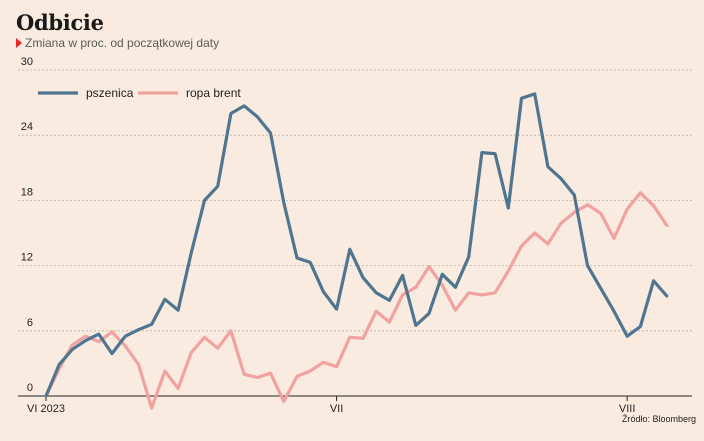 The image size is (704, 441). What do you see at coordinates (27, 62) in the screenshot?
I see `y-tick-label: 30` at bounding box center [27, 62].